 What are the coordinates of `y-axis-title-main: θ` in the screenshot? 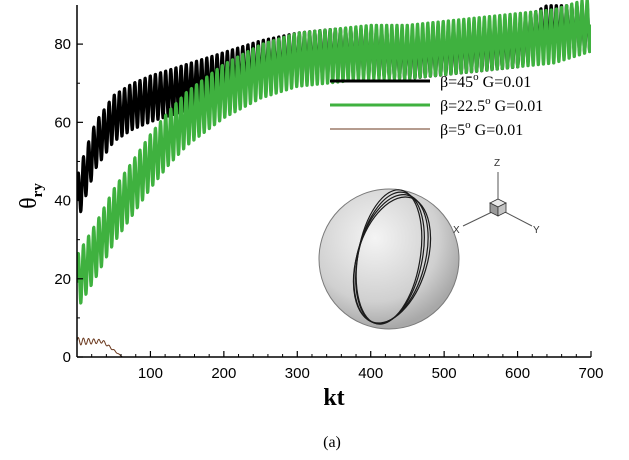 It's located at (29, 203).